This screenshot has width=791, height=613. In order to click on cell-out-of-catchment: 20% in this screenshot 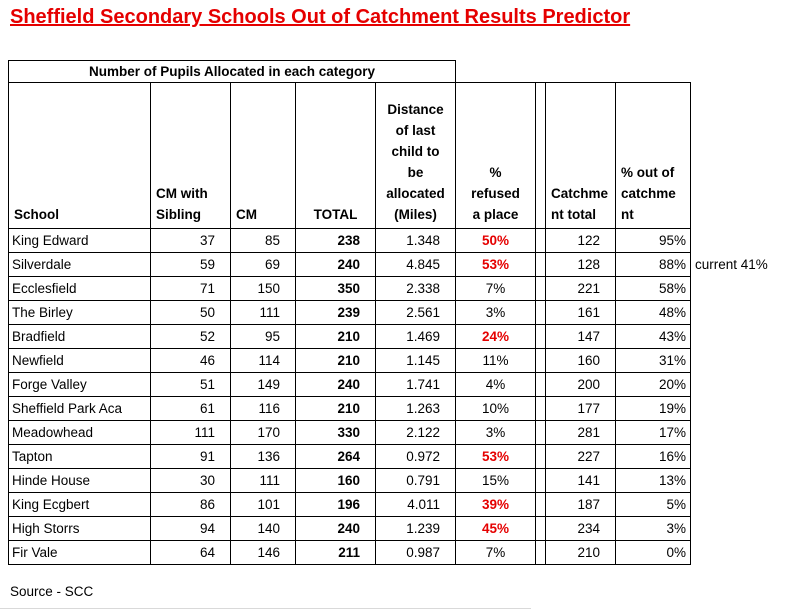, I will do `click(653, 384)`.